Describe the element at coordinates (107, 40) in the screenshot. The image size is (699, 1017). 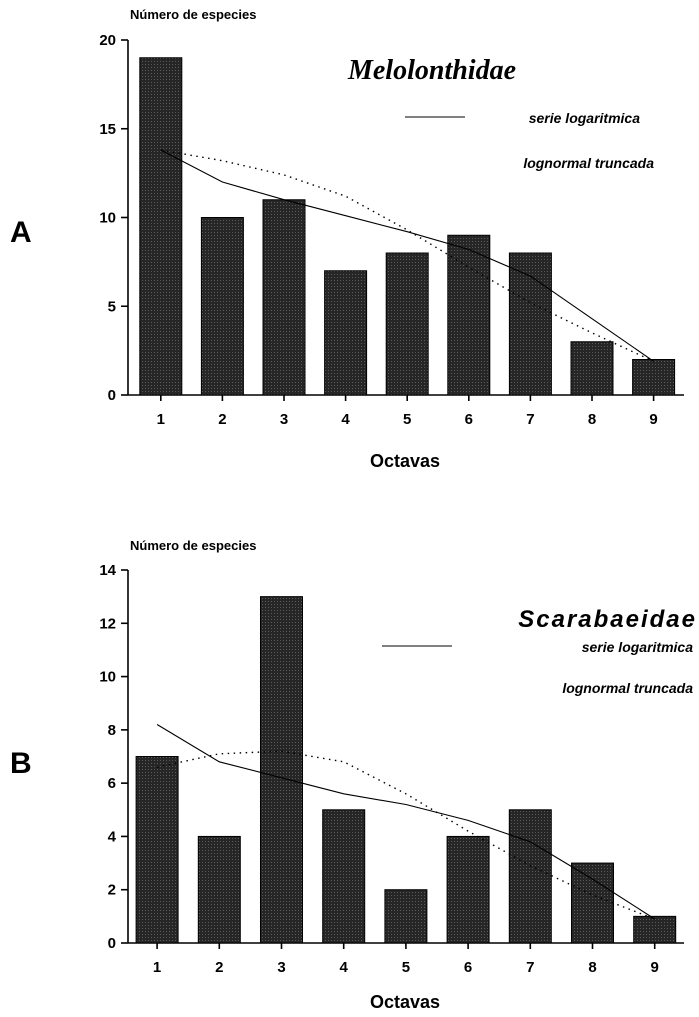
I see `y-tick-label: 20` at that location.